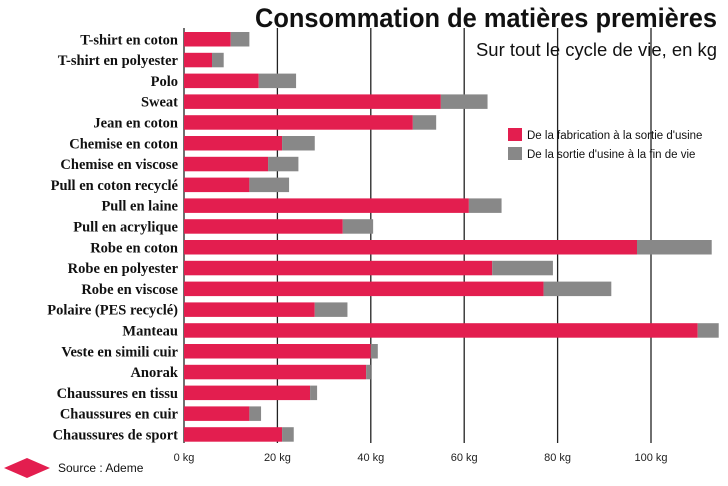  I want to click on x-tick-label: 0 kg, so click(184, 458).